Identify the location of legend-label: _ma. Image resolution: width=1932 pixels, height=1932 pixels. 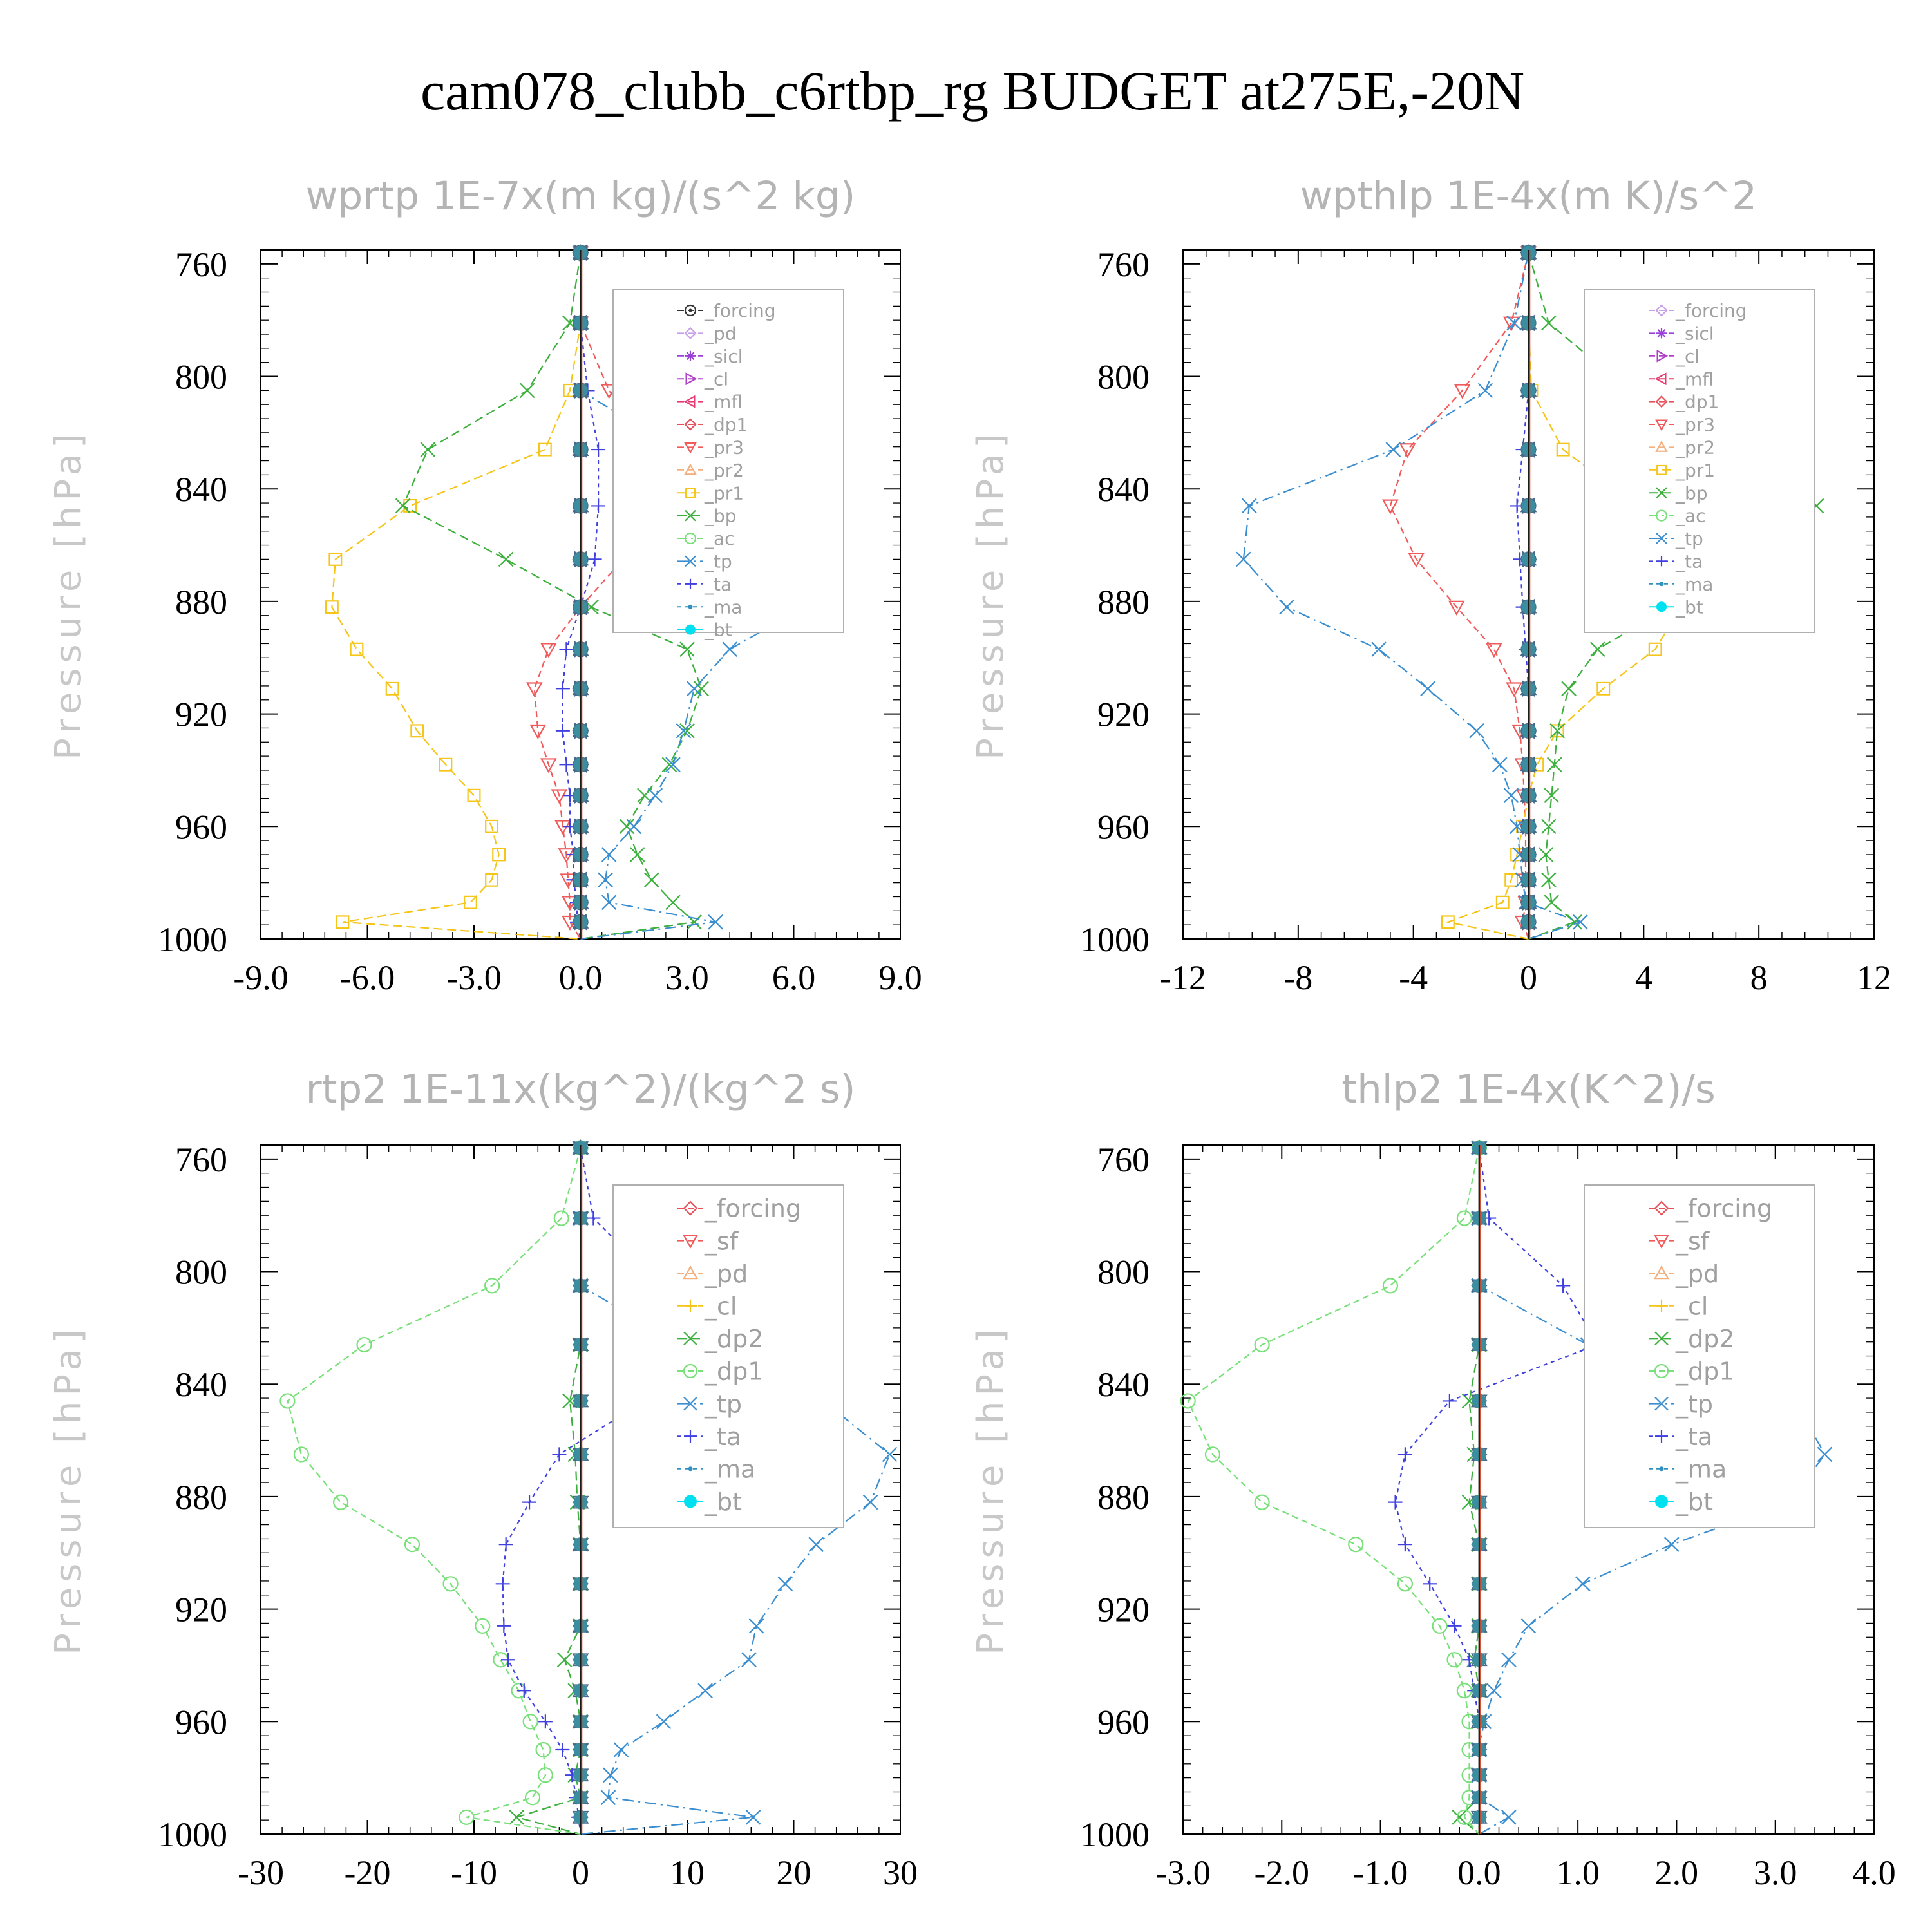
(723, 607).